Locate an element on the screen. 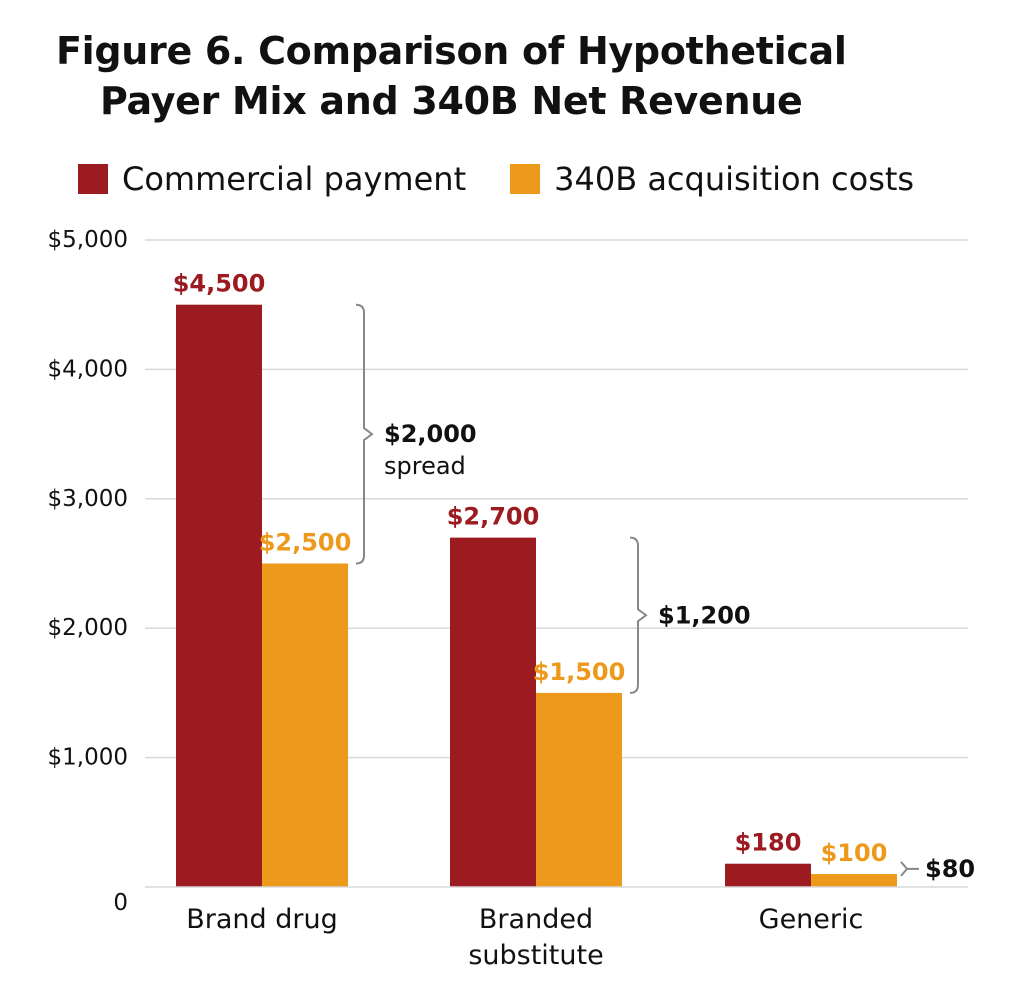 This screenshot has height=1002, width=1024. bar-label-acquisition-1: $1,500 is located at coordinates (579, 672).